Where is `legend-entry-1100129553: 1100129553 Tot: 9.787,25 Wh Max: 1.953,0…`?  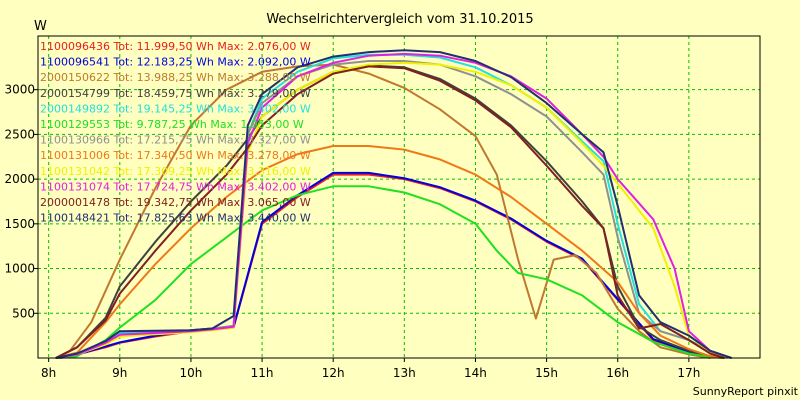
legend-entry-1100129553: 1100129553 Tot: 9.787,25 Wh Max: 1.953,0… is located at coordinates (172, 124).